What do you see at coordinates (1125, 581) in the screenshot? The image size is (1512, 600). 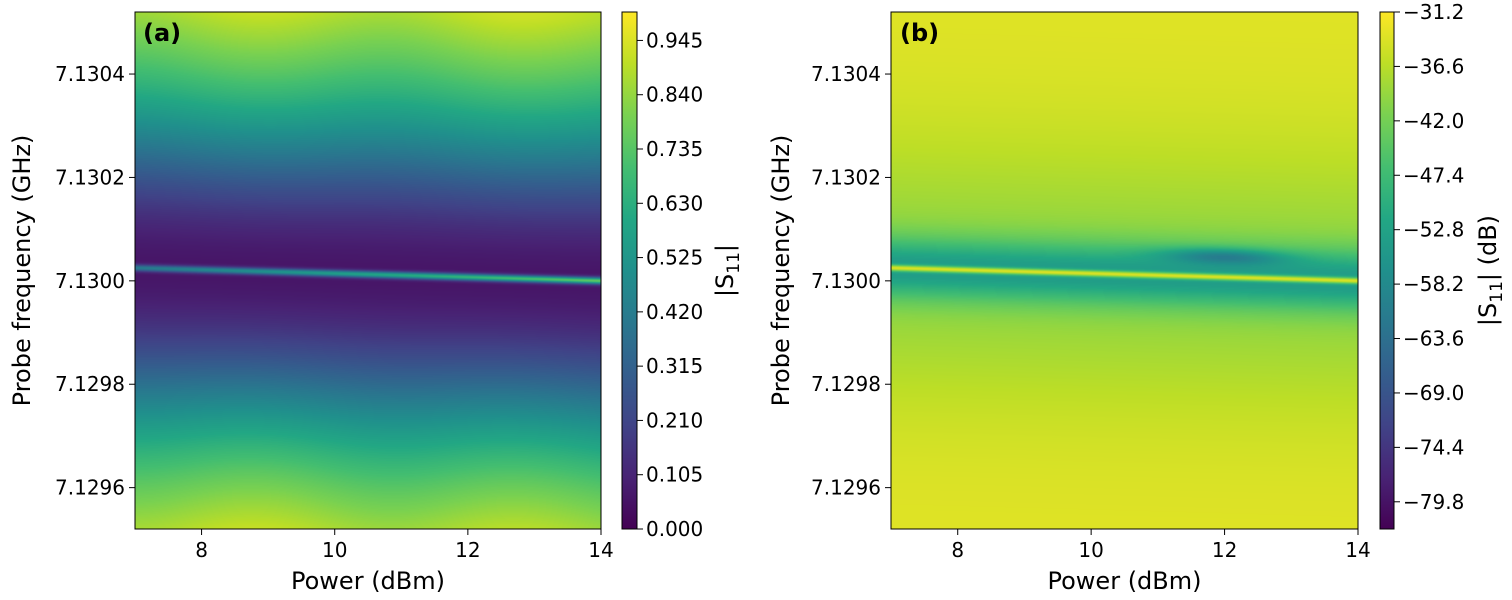 I see `x-axis-label-b: Power (dBm)` at bounding box center [1125, 581].